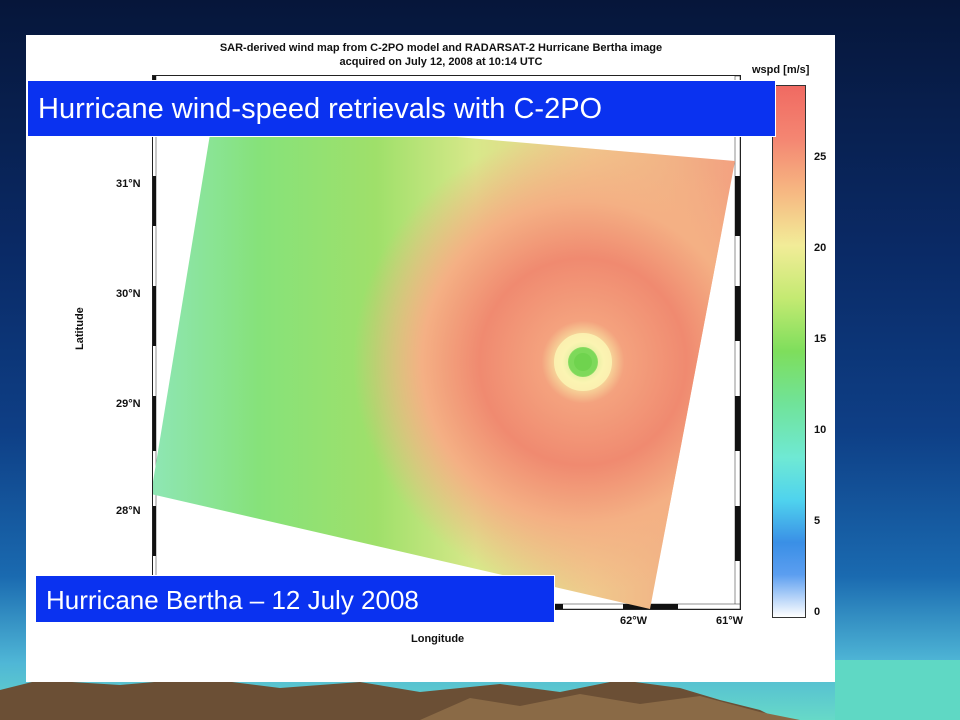  I want to click on x-axis-title: Longitude, so click(438, 639).